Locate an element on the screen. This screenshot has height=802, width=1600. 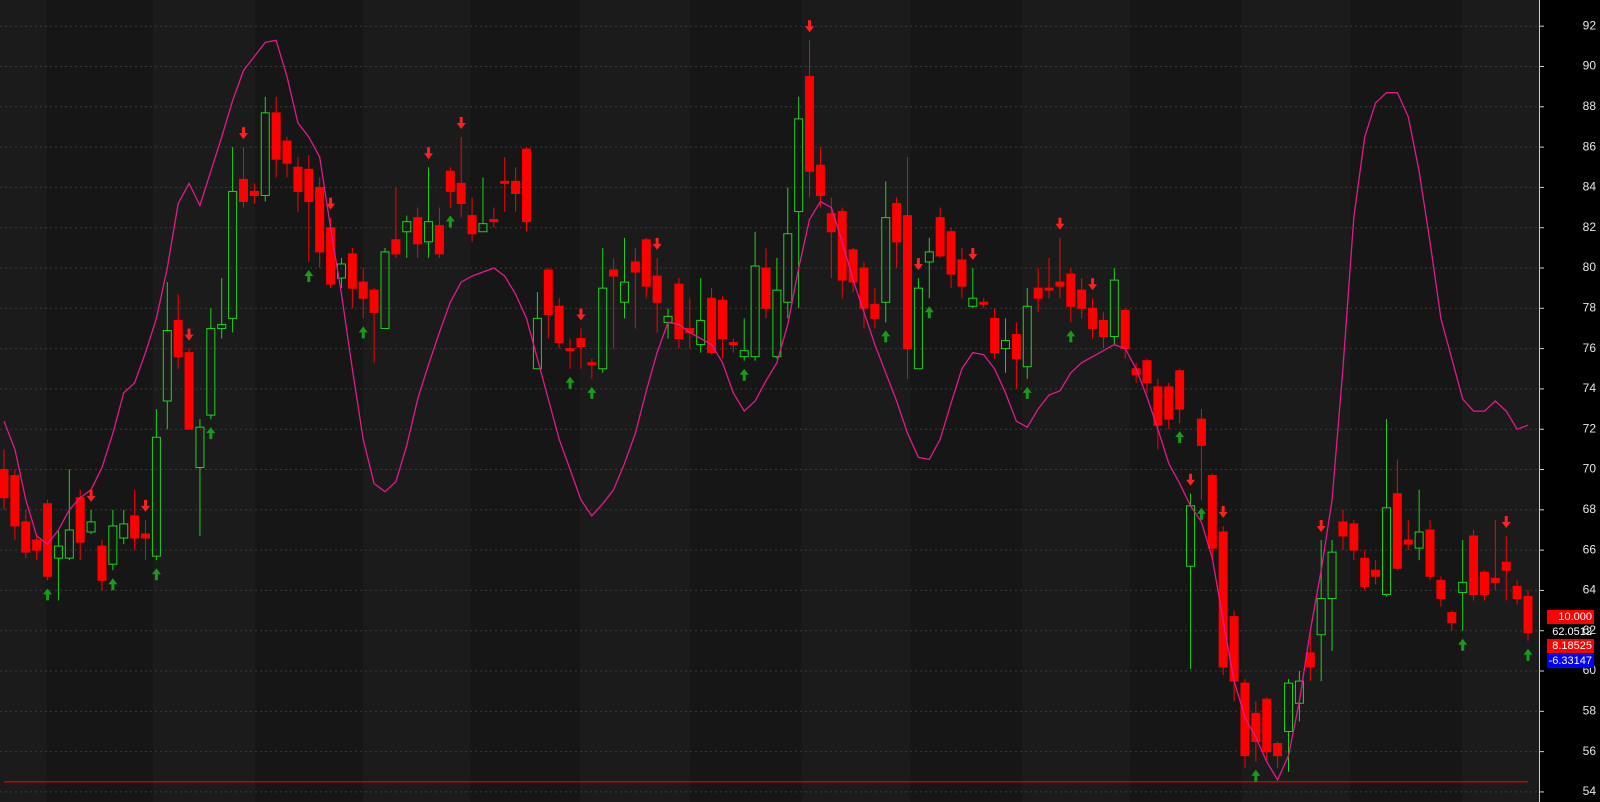
y-tick-label: 76 is located at coordinates (1590, 348).